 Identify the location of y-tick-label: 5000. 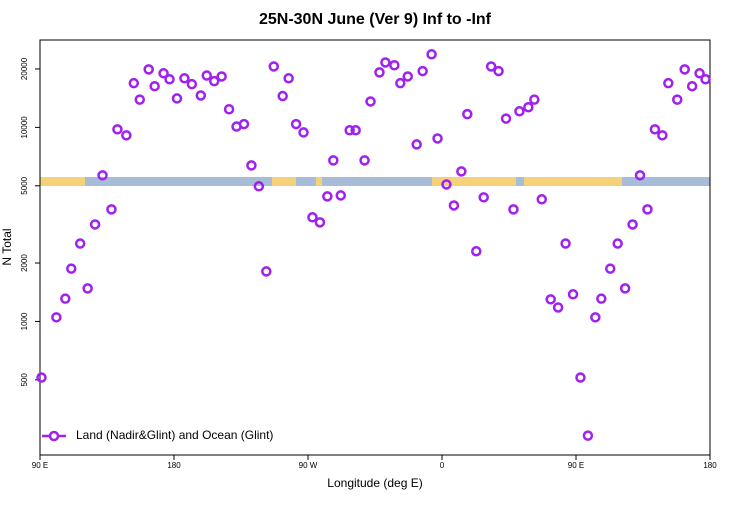
(24, 185).